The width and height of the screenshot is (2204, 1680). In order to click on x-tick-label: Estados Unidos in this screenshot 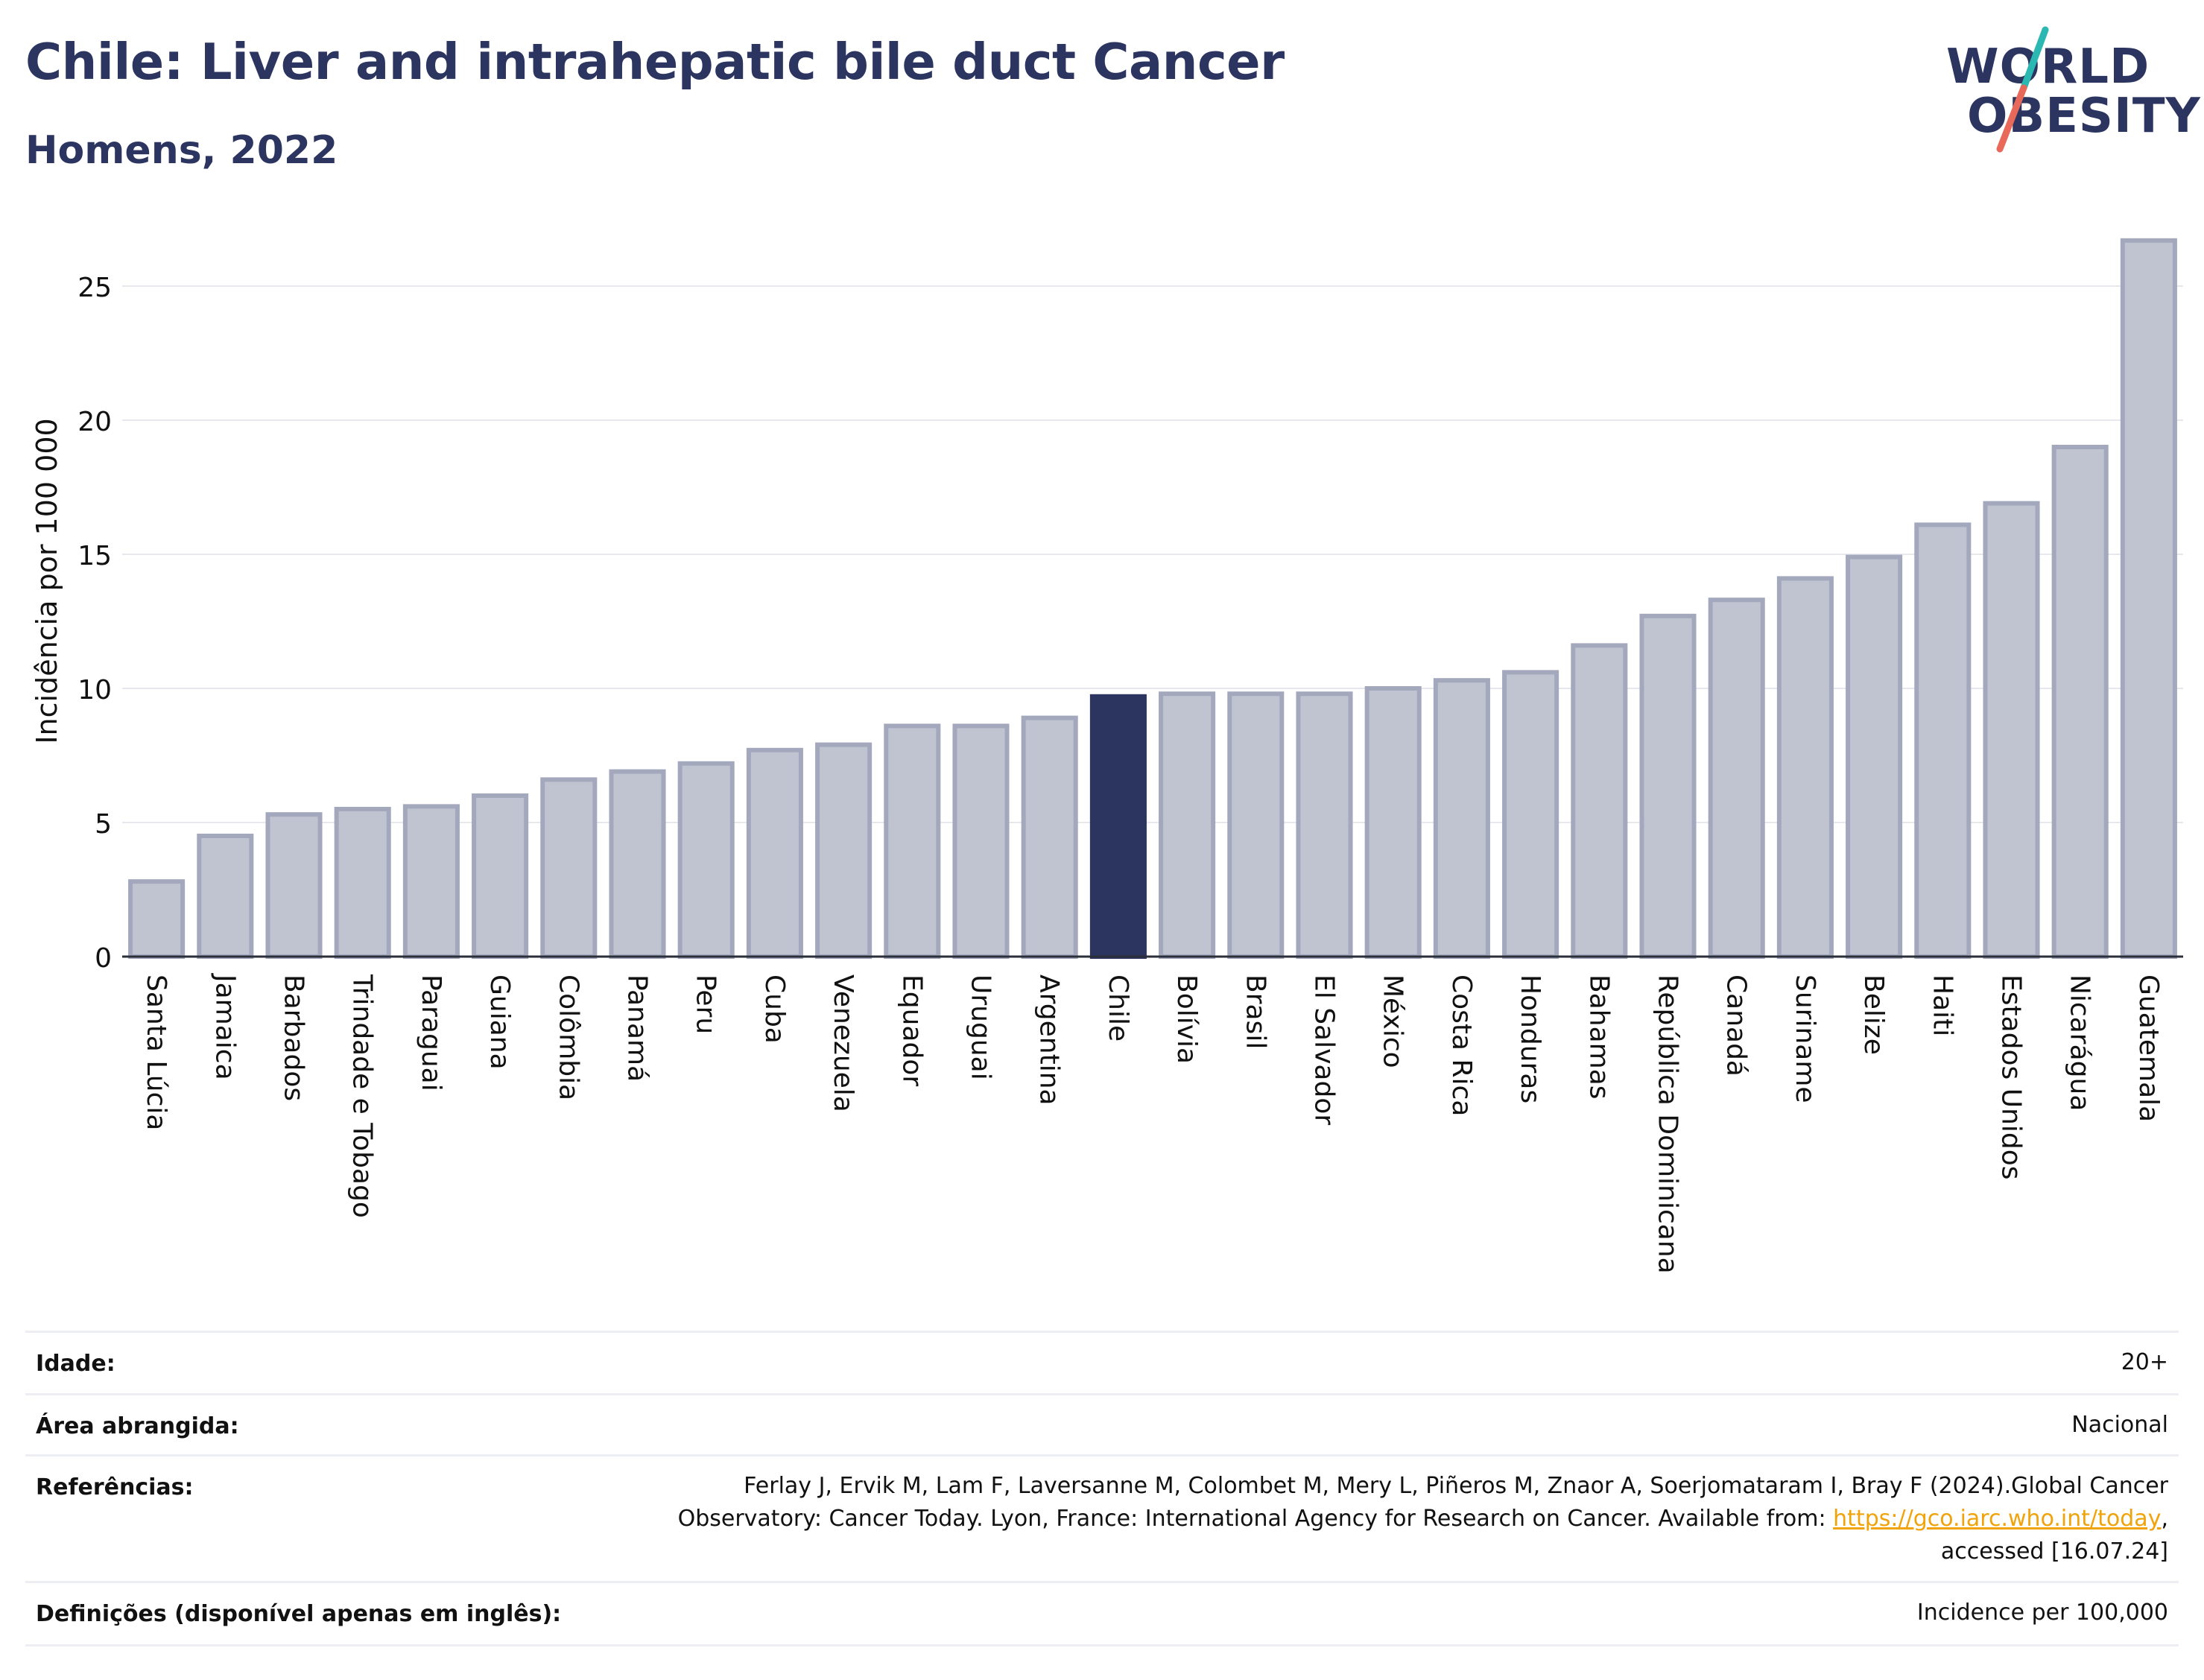, I will do `click(2011, 1077)`.